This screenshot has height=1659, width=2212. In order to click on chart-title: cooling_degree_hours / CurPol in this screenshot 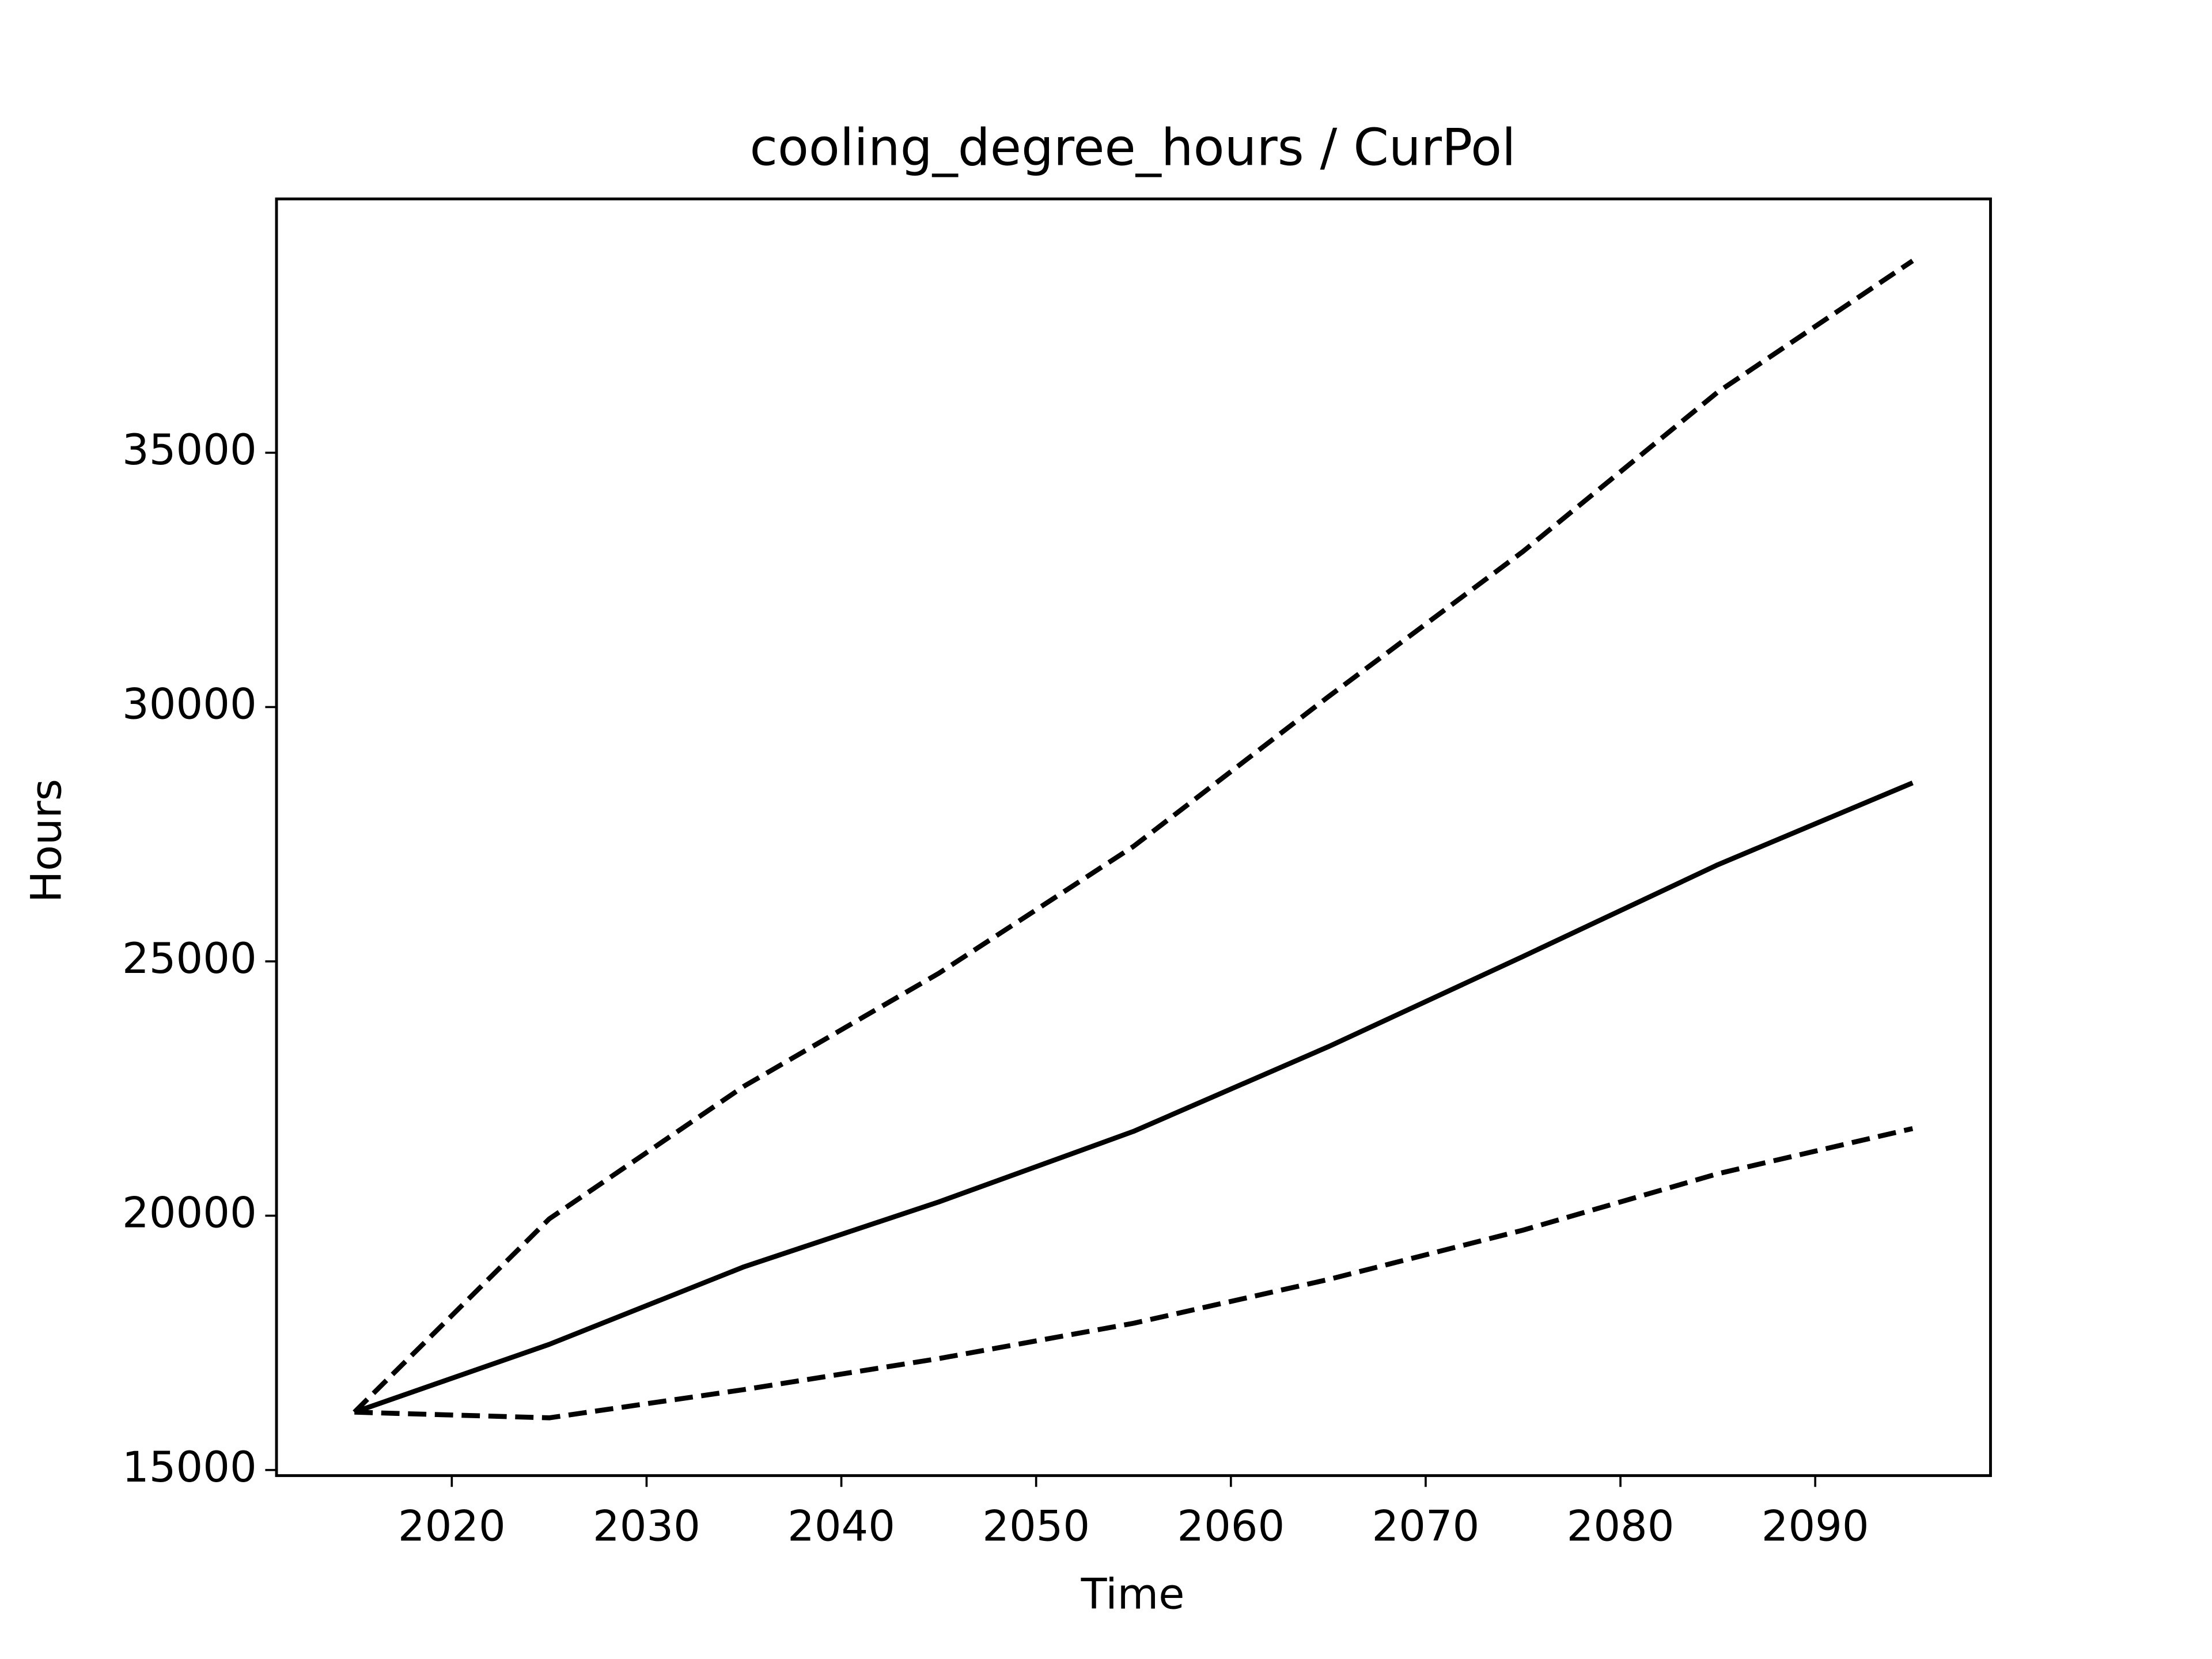, I will do `click(1133, 147)`.